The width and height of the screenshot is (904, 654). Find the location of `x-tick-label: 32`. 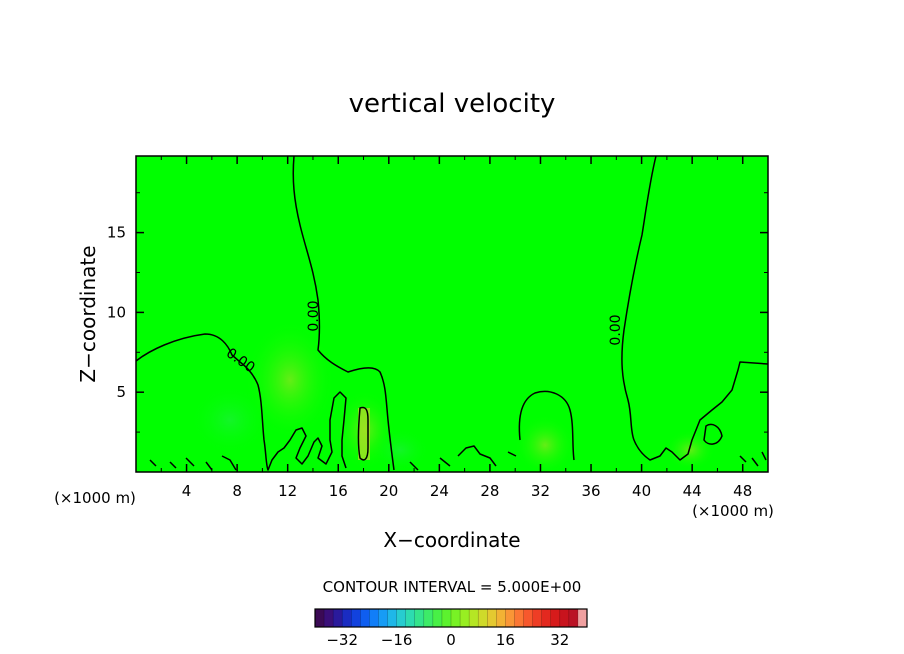

x-tick-label: 32 is located at coordinates (540, 491).